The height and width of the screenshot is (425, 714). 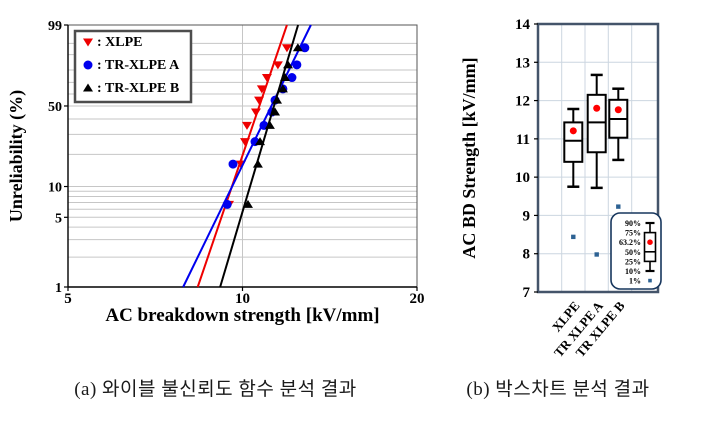 What do you see at coordinates (618, 148) in the screenshot?
I see `box-tr-xlpe-b` at bounding box center [618, 148].